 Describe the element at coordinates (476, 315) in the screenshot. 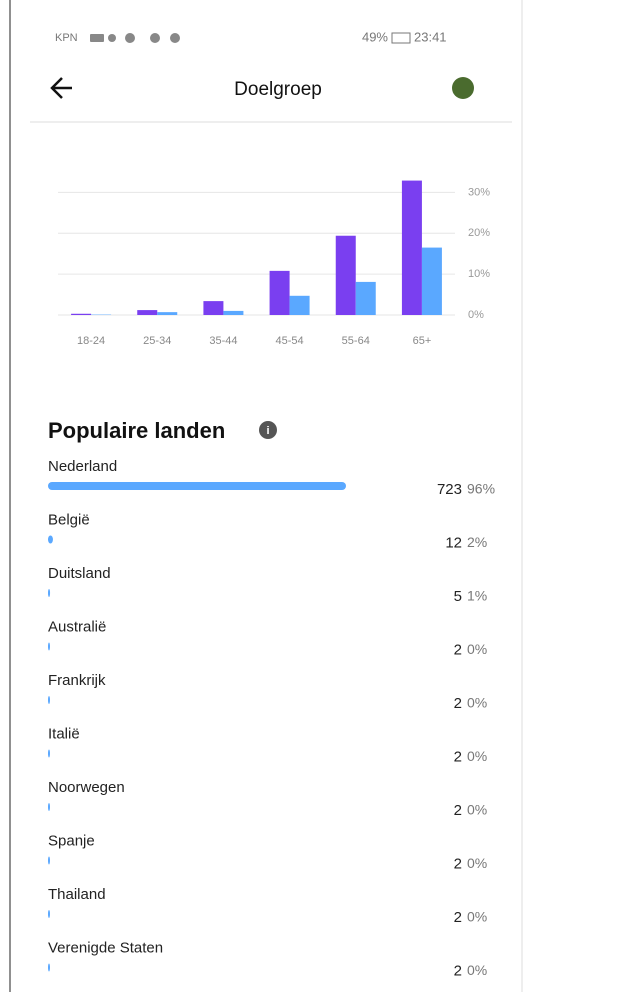

I see `y-tick-label: 0%` at that location.